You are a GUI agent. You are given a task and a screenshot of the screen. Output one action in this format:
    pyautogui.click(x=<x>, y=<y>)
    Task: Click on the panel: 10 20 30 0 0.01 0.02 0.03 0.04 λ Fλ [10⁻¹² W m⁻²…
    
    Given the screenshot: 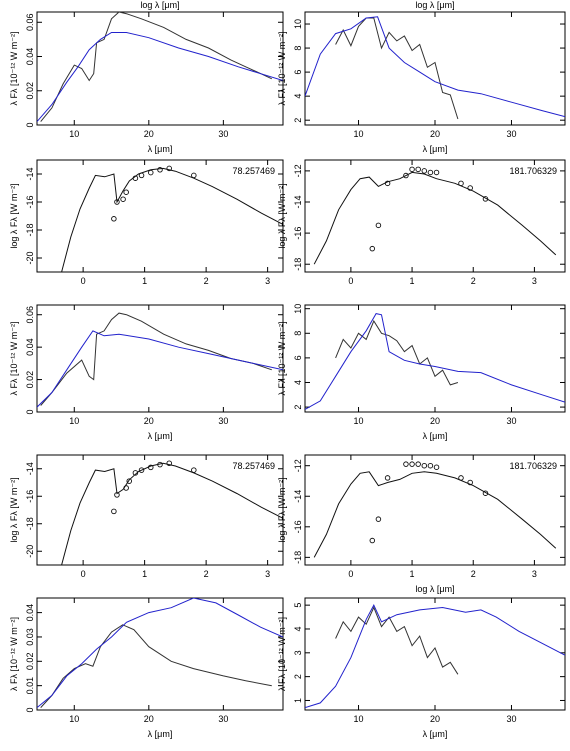 What is the action you would take?
    pyautogui.click(x=146, y=668)
    